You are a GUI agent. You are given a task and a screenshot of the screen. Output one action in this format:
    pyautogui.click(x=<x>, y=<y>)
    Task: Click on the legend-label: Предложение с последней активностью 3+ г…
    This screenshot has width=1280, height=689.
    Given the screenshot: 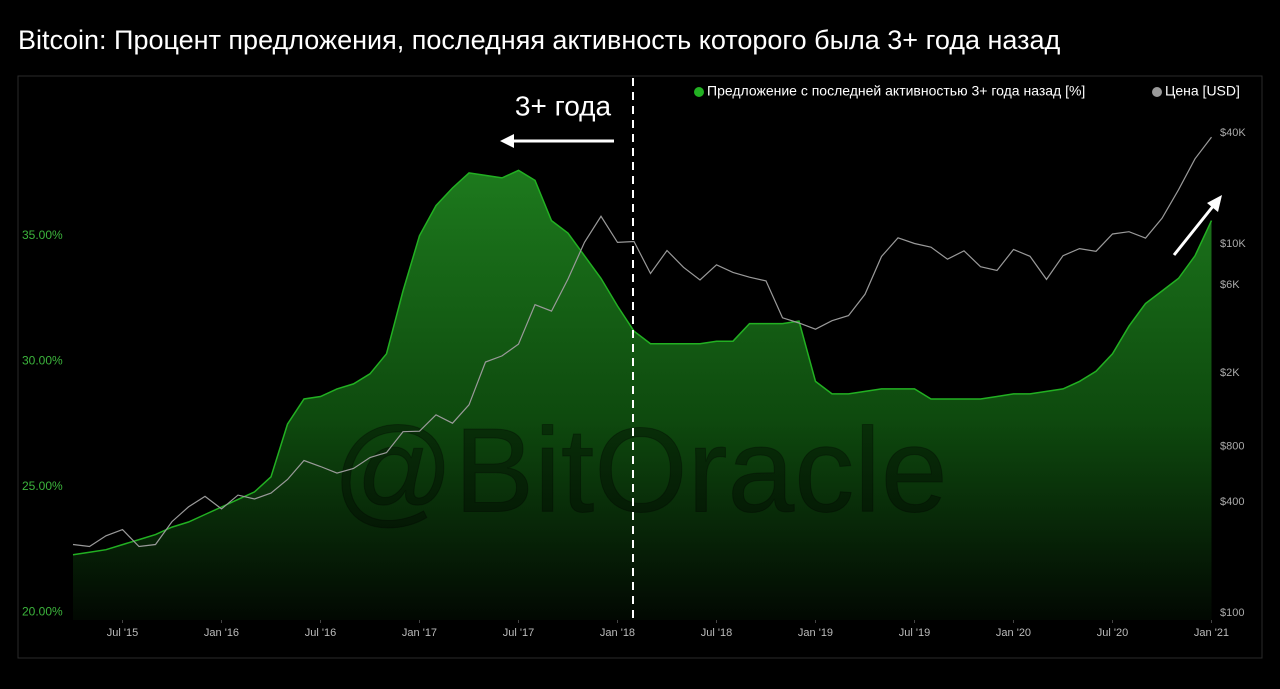 What is the action you would take?
    pyautogui.click(x=896, y=91)
    